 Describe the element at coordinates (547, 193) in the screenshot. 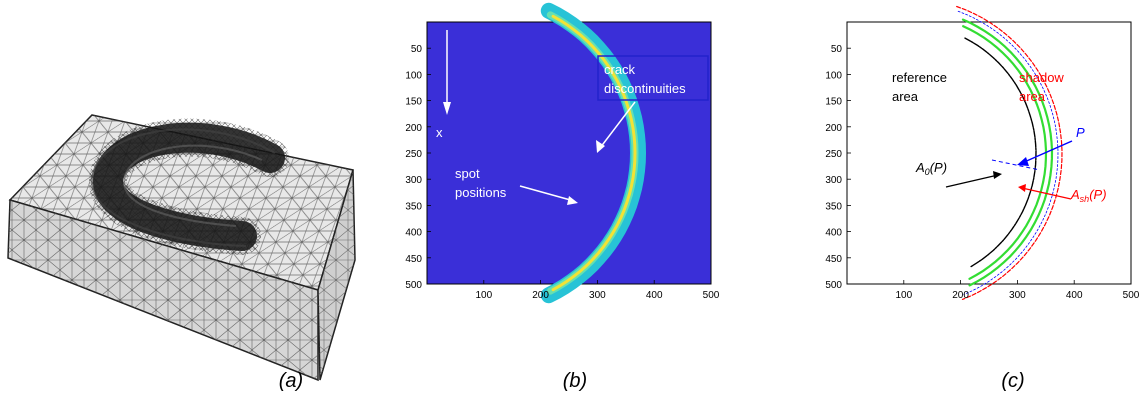

I see `spot-arrow` at that location.